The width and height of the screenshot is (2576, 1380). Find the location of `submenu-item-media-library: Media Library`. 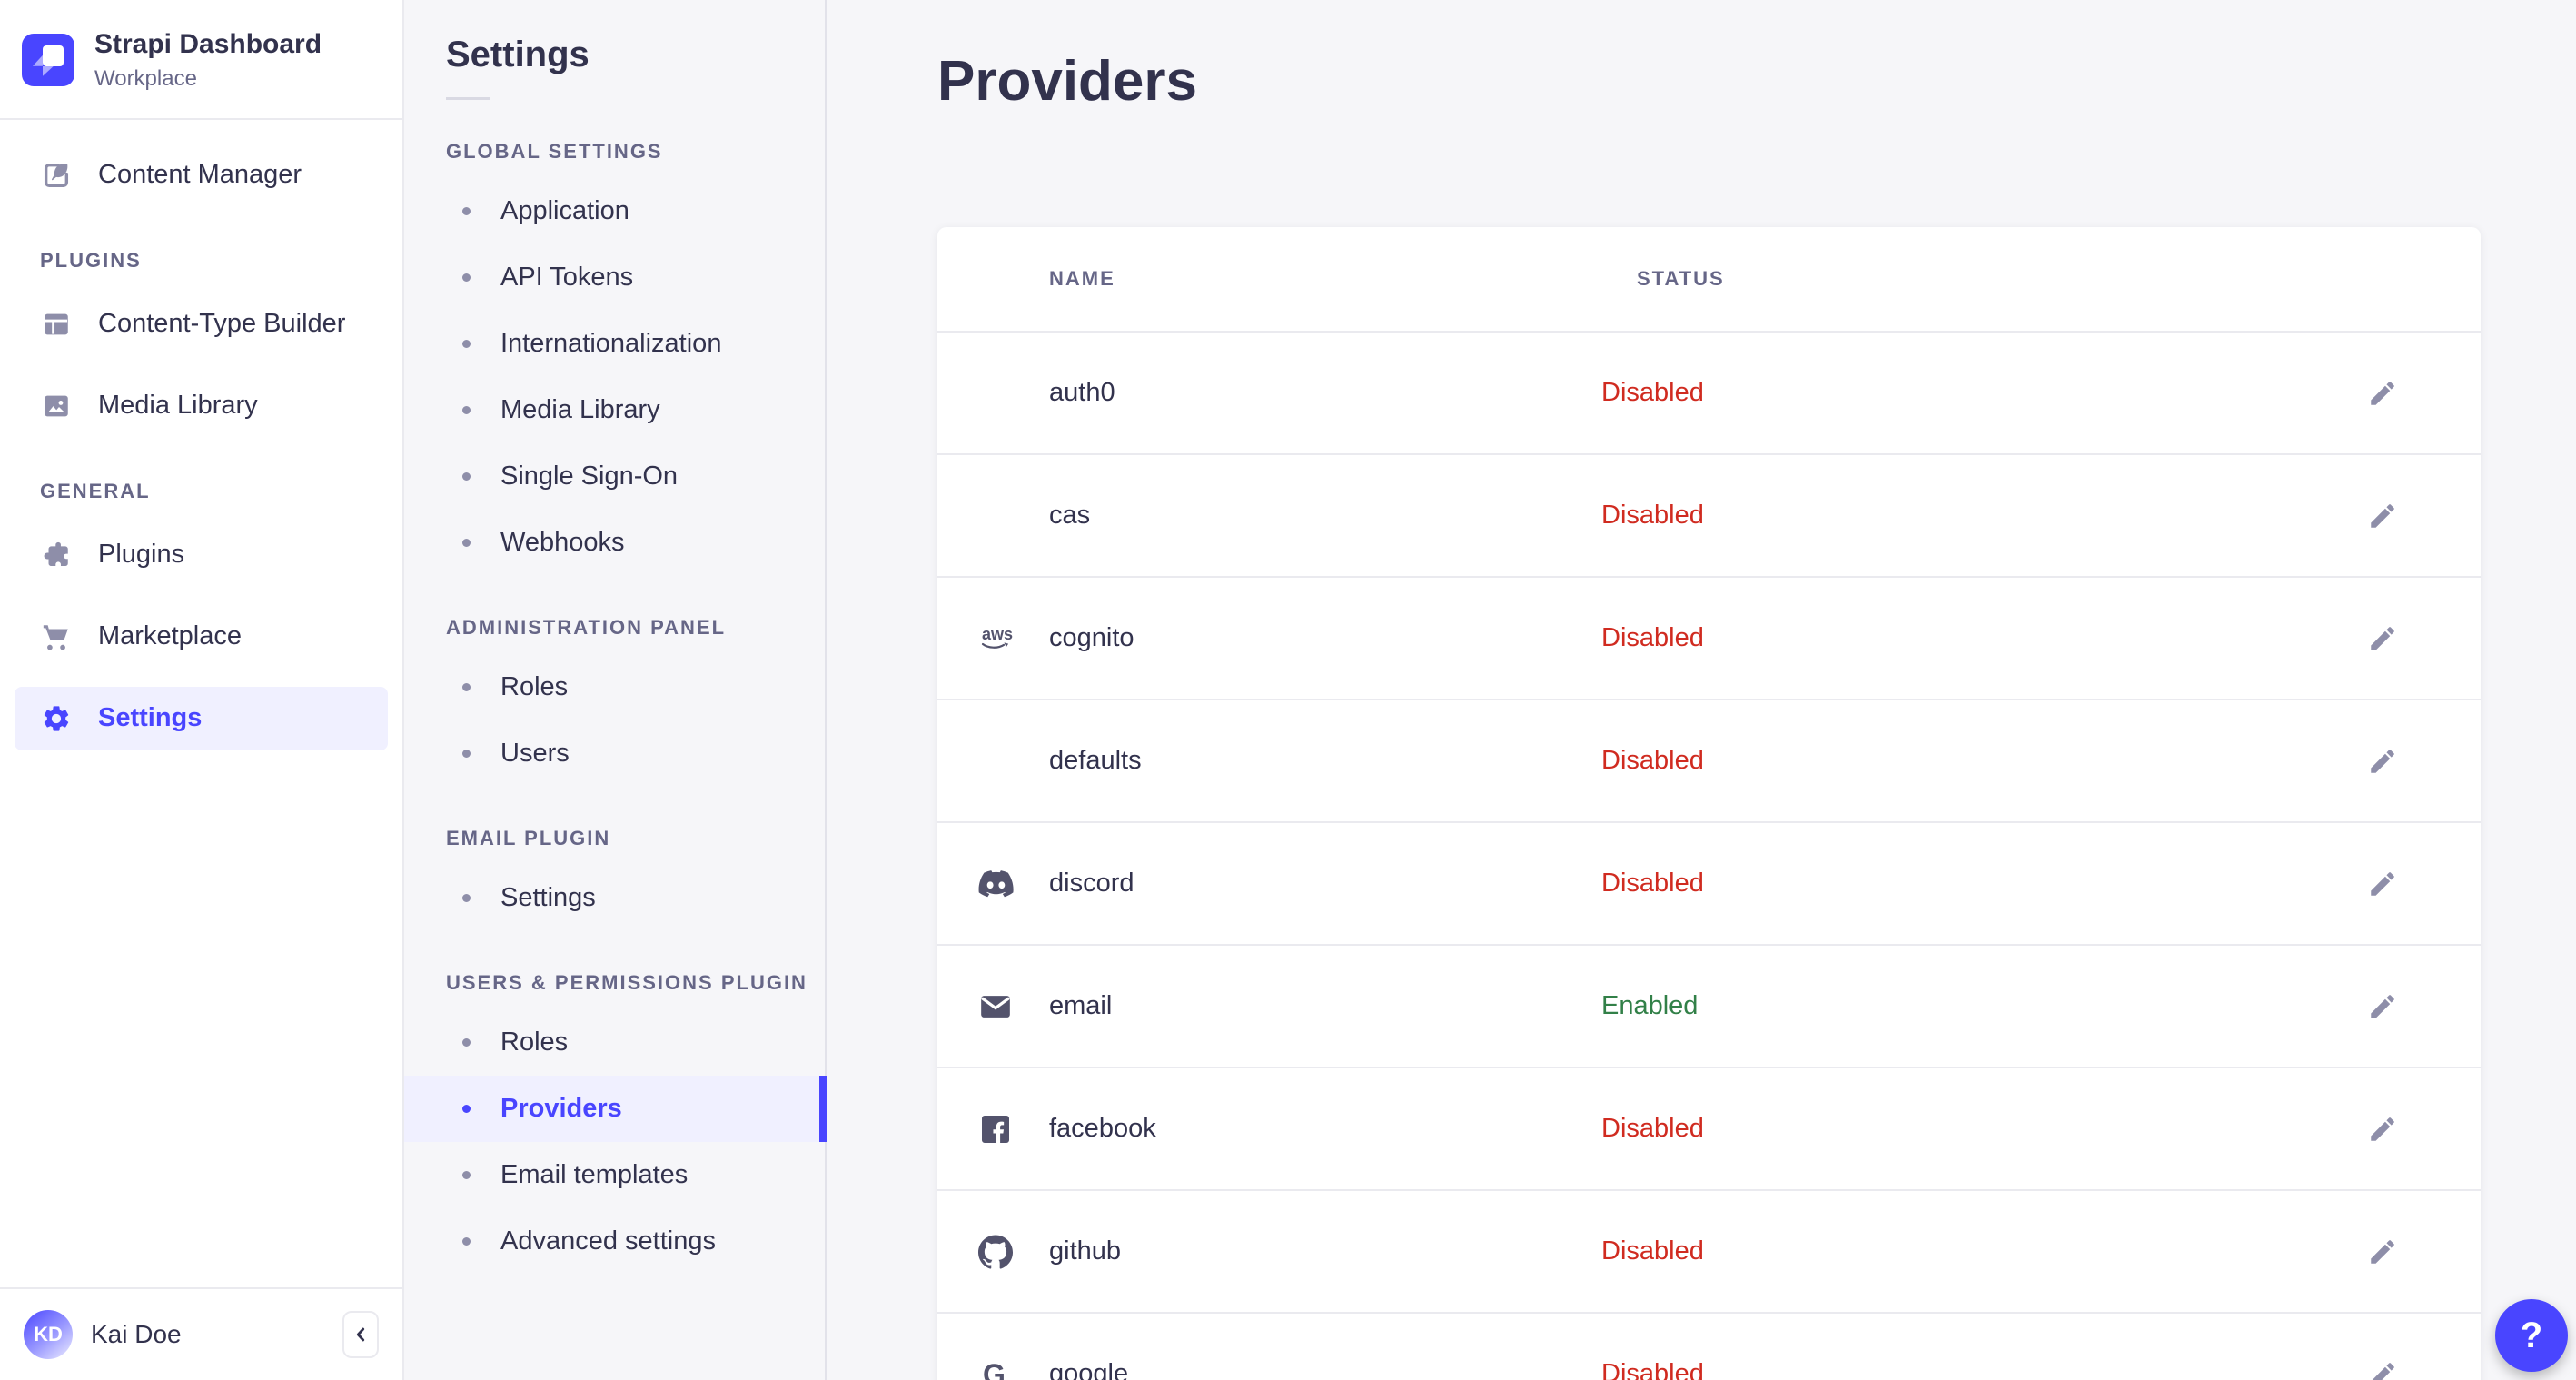

submenu-item-media-library: Media Library is located at coordinates (614, 410).